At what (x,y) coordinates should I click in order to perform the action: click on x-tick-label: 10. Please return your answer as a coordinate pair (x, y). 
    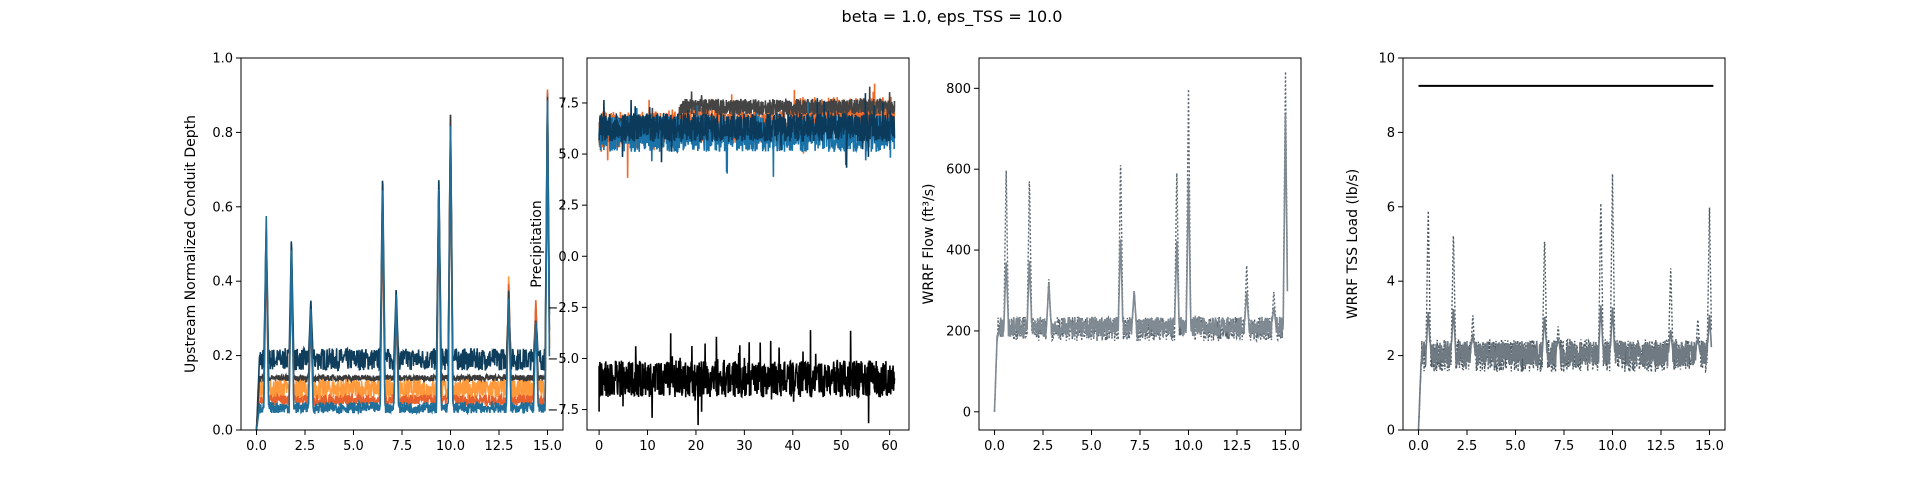
    Looking at the image, I should click on (647, 446).